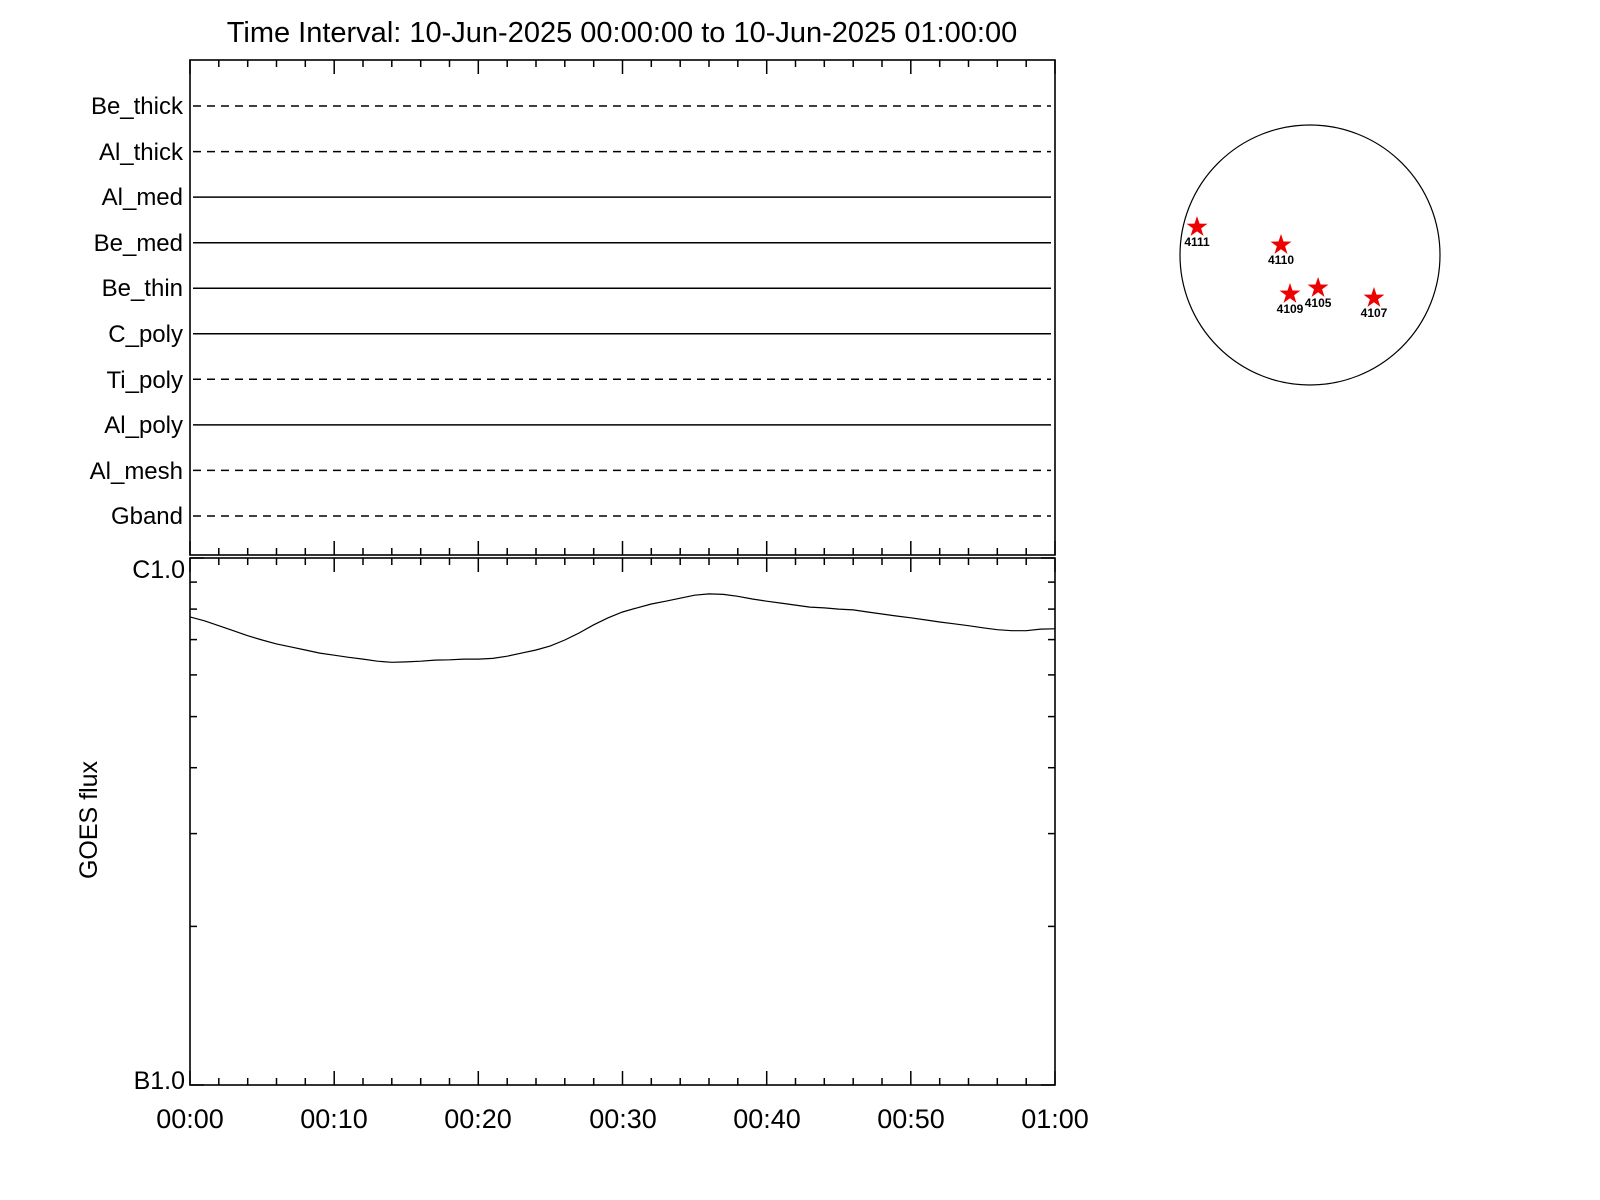 This screenshot has height=1200, width=1600. I want to click on xtick-0020: 00:20, so click(478, 1119).